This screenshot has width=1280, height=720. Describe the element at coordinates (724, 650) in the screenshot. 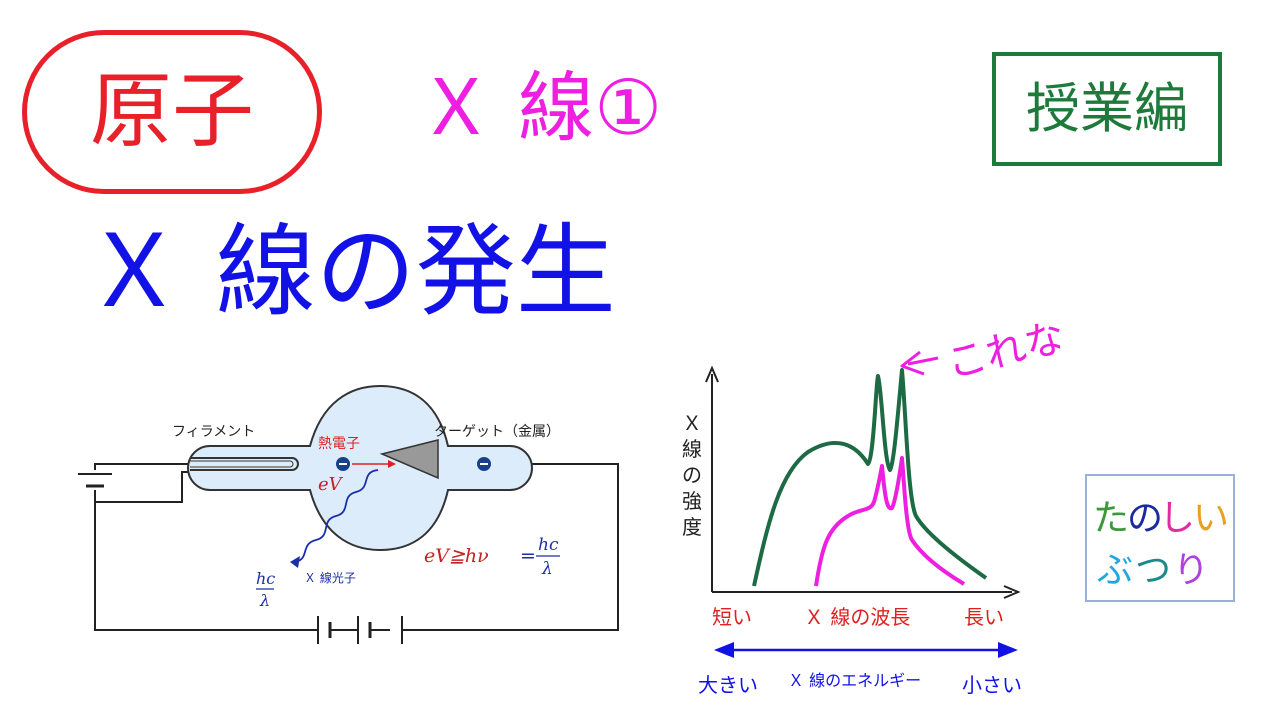

I see `energy-arrow-left-head` at that location.